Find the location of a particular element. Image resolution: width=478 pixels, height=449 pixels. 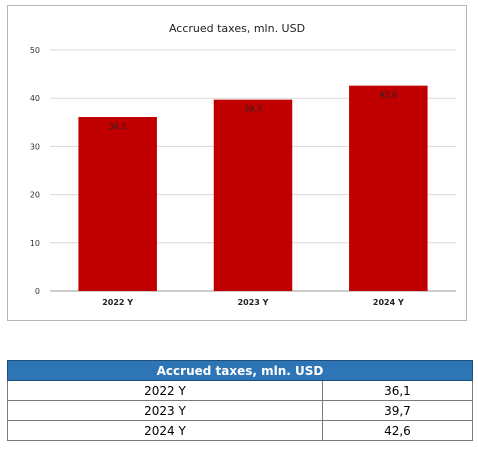

table-cell-year: 2024 Y is located at coordinates (165, 430).